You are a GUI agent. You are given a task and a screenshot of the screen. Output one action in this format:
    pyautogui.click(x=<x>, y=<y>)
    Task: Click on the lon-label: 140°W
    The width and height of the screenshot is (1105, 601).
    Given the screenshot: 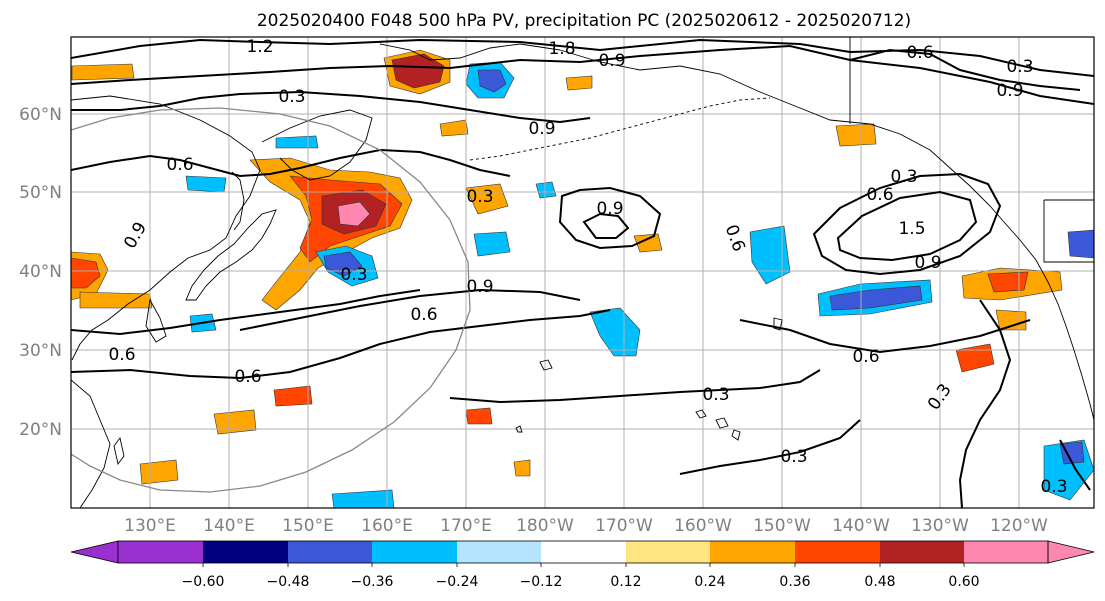 What is the action you would take?
    pyautogui.click(x=861, y=526)
    